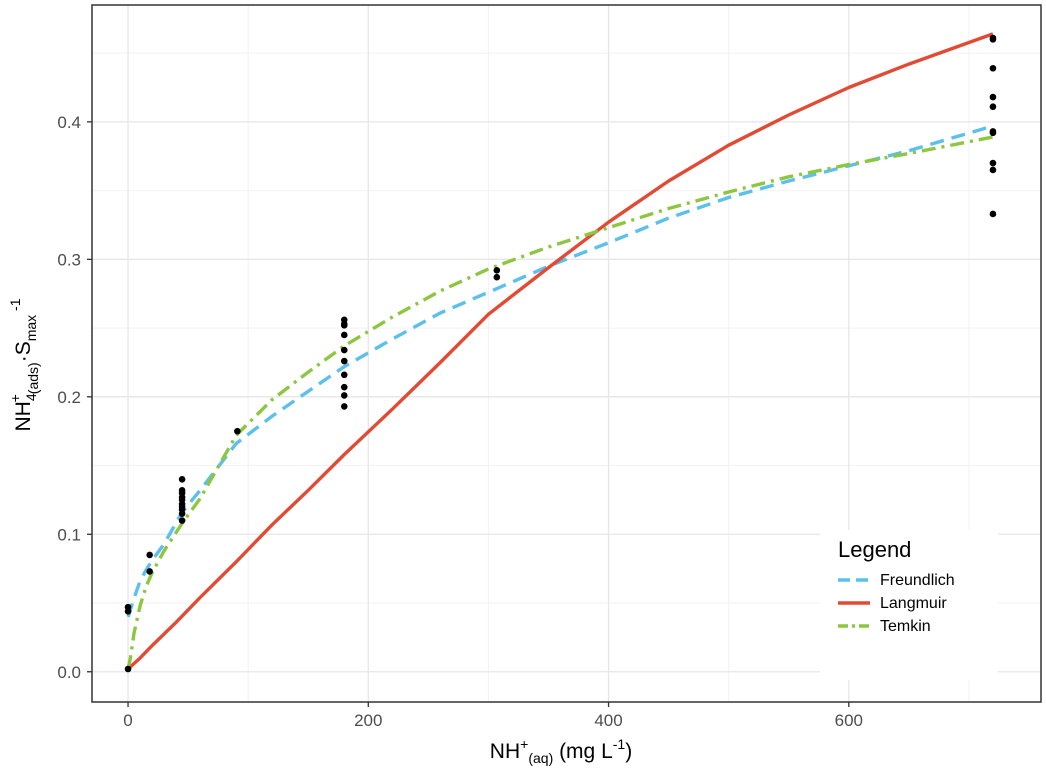 The height and width of the screenshot is (772, 1046). Describe the element at coordinates (849, 720) in the screenshot. I see `x-tick-label: 600` at that location.